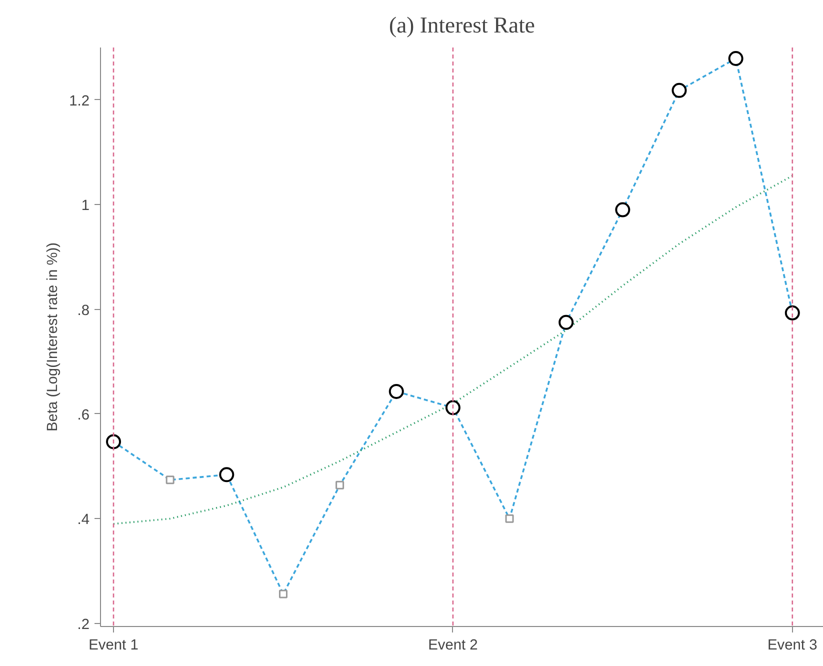 This screenshot has height=666, width=823. I want to click on y-tick-label: .4, so click(83, 520).